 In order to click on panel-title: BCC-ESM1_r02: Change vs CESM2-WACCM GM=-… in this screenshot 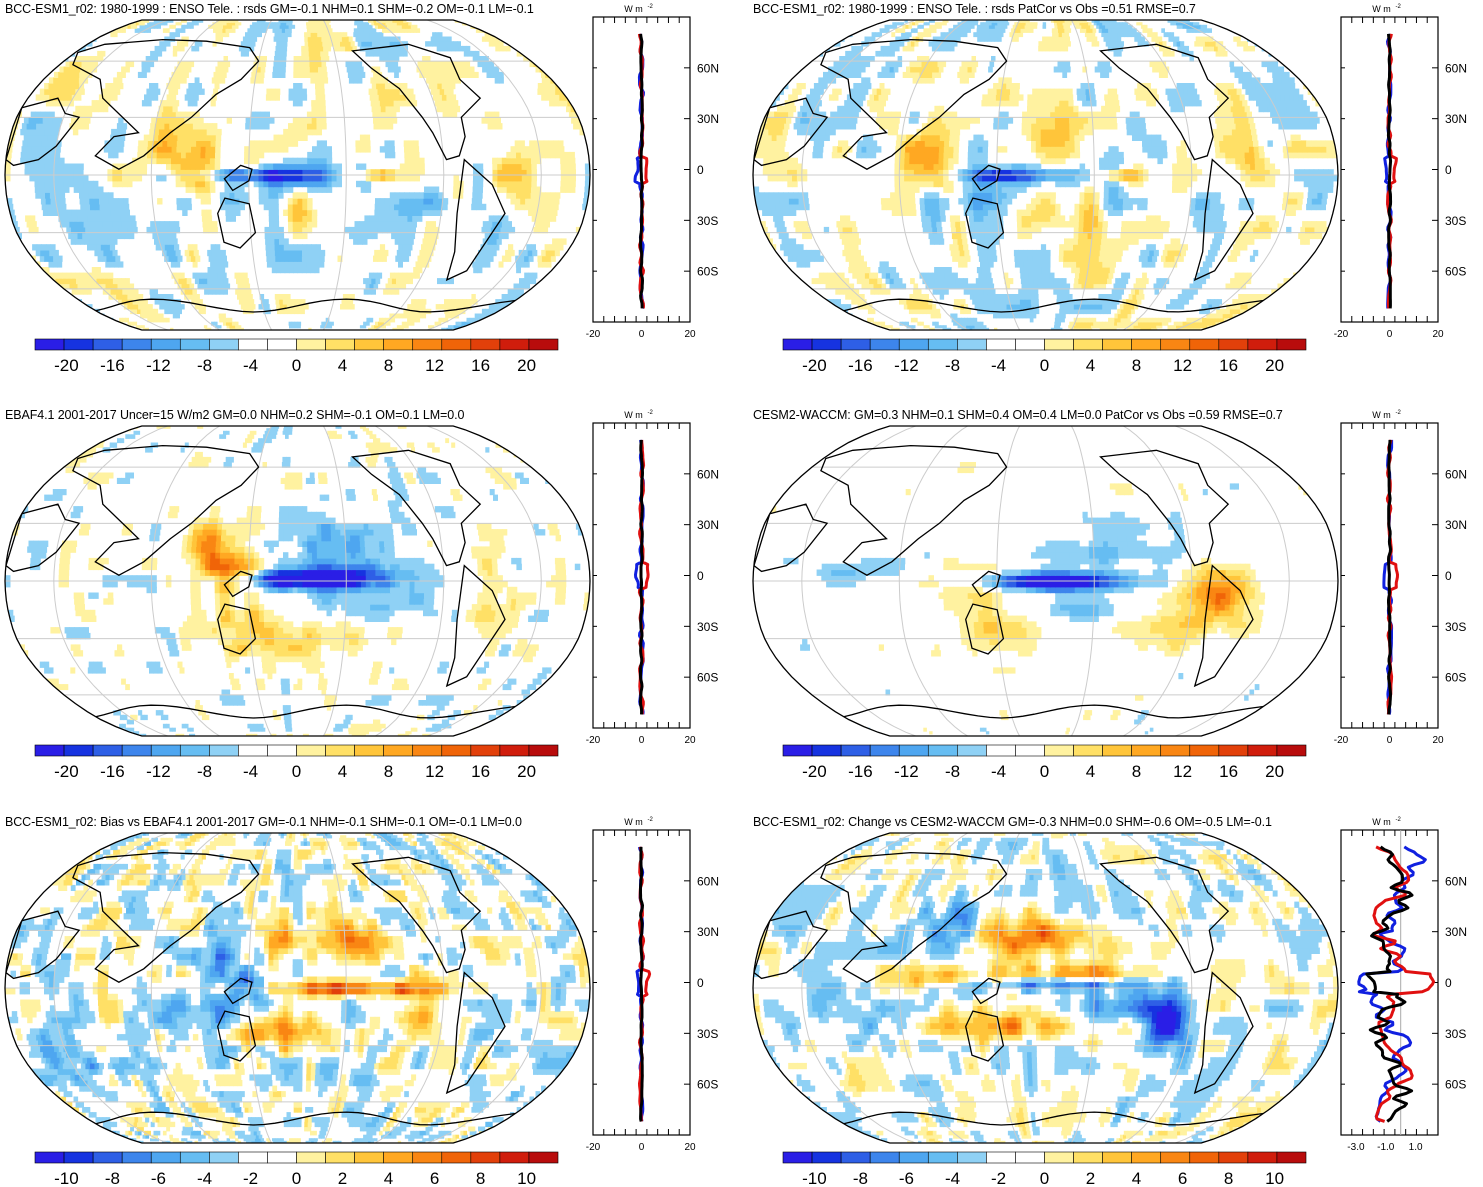, I will do `click(1012, 822)`.